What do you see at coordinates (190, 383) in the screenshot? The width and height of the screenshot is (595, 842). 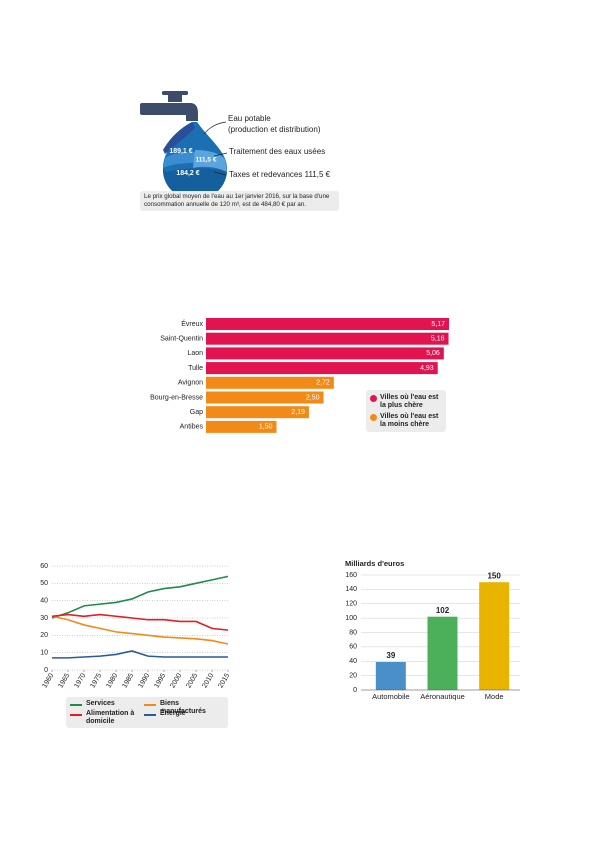 I see `category-label: Avignon` at bounding box center [190, 383].